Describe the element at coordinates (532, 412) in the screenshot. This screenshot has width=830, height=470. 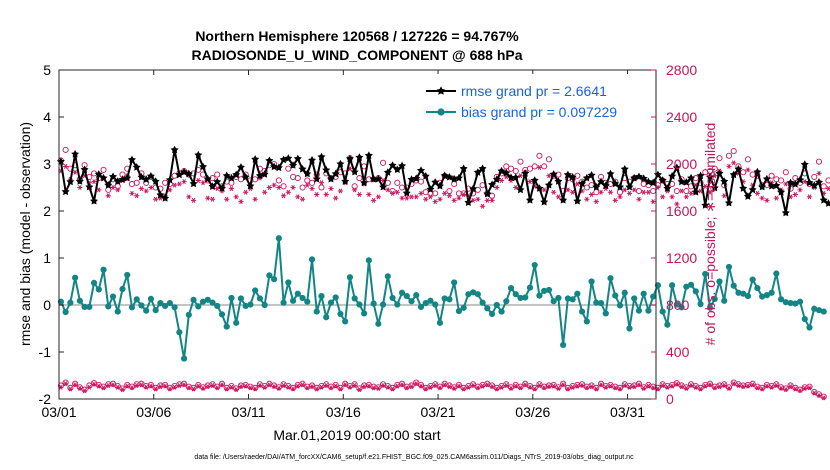
I see `x-tick-label: 03/26` at that location.